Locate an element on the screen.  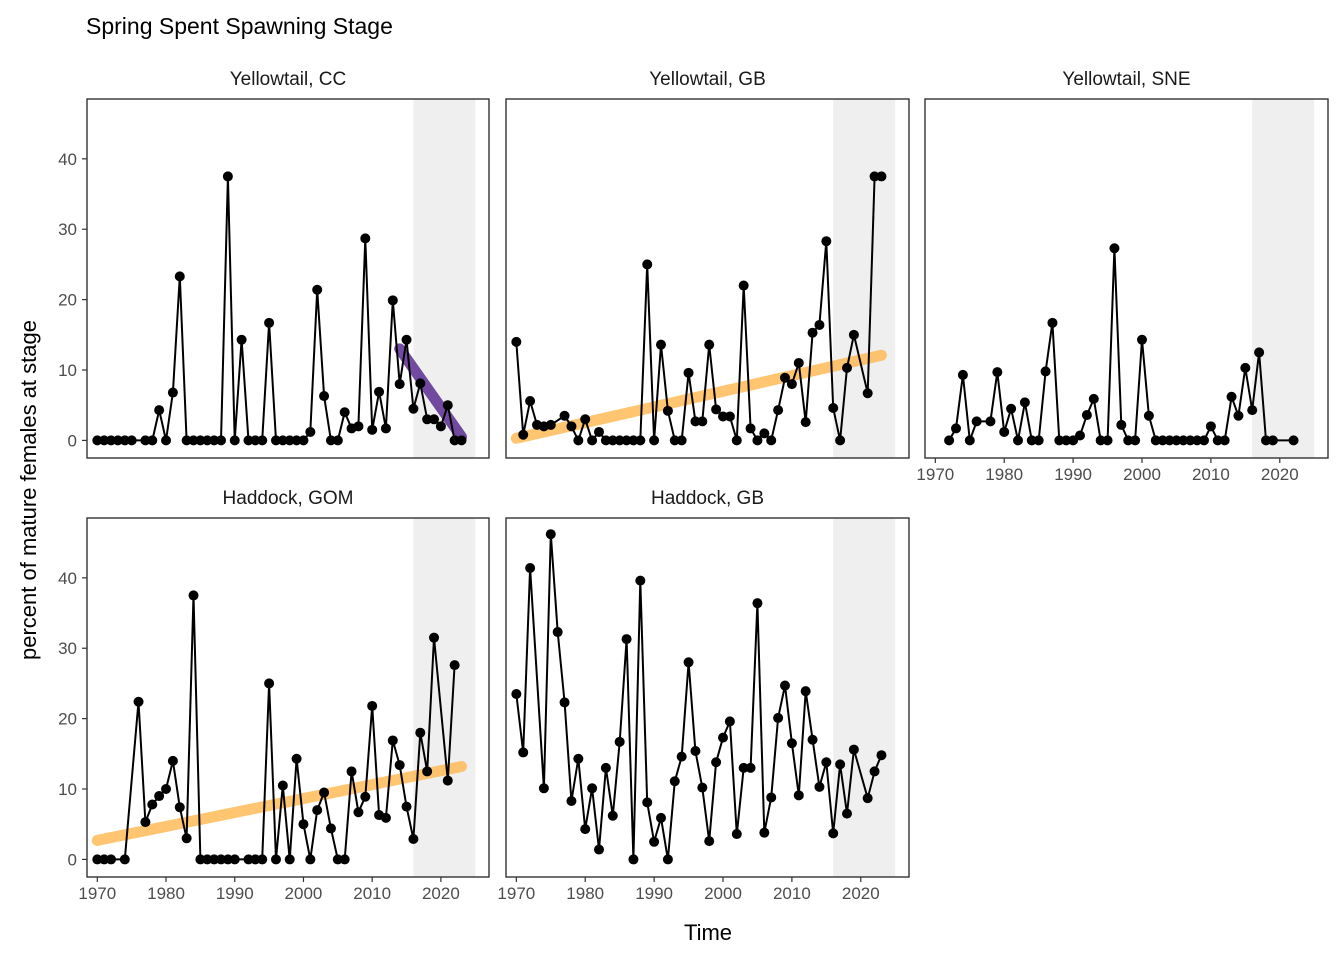
x-tick-label: 1990 is located at coordinates (235, 893).